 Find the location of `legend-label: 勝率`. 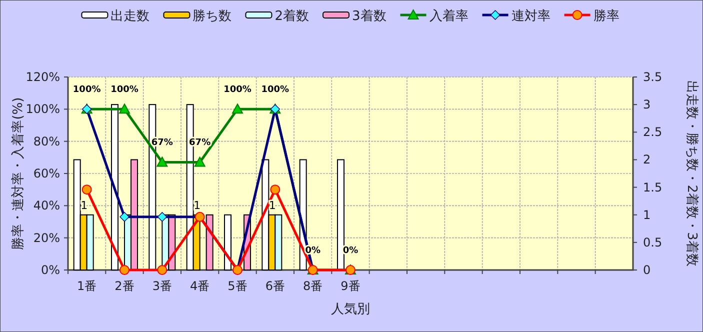

legend-label: 勝率 is located at coordinates (606, 16).